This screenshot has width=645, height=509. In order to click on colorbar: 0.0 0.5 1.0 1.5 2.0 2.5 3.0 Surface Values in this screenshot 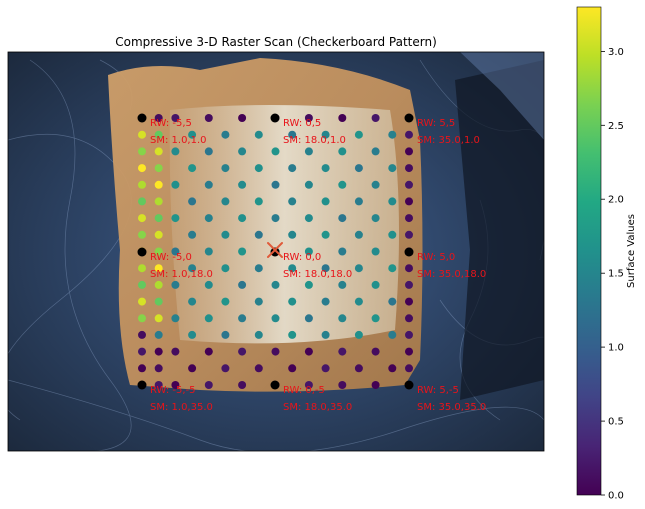, I will do `click(606, 254)`.